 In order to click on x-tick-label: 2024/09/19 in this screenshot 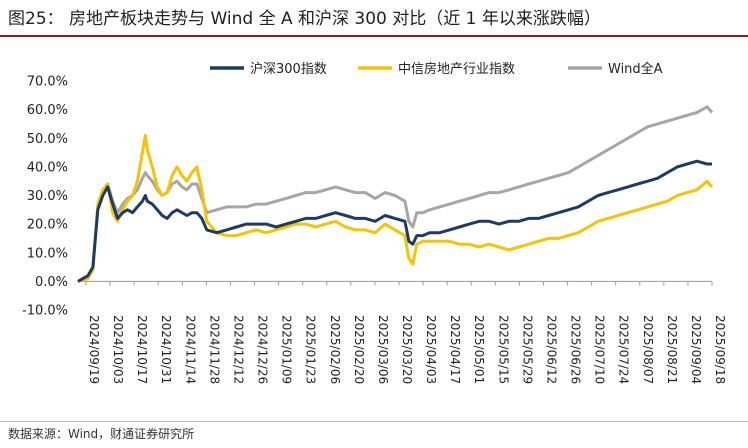, I will do `click(94, 349)`.